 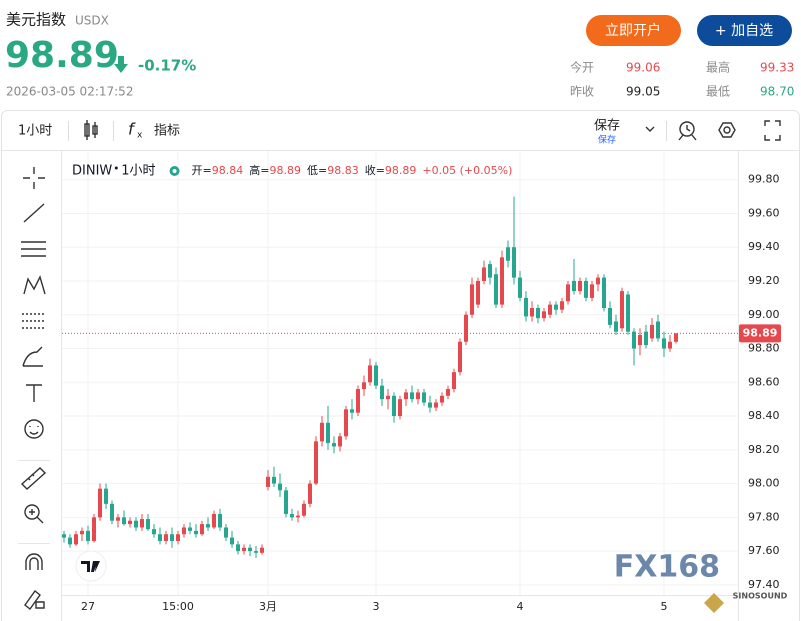 What do you see at coordinates (34, 393) in the screenshot?
I see `text-tool` at bounding box center [34, 393].